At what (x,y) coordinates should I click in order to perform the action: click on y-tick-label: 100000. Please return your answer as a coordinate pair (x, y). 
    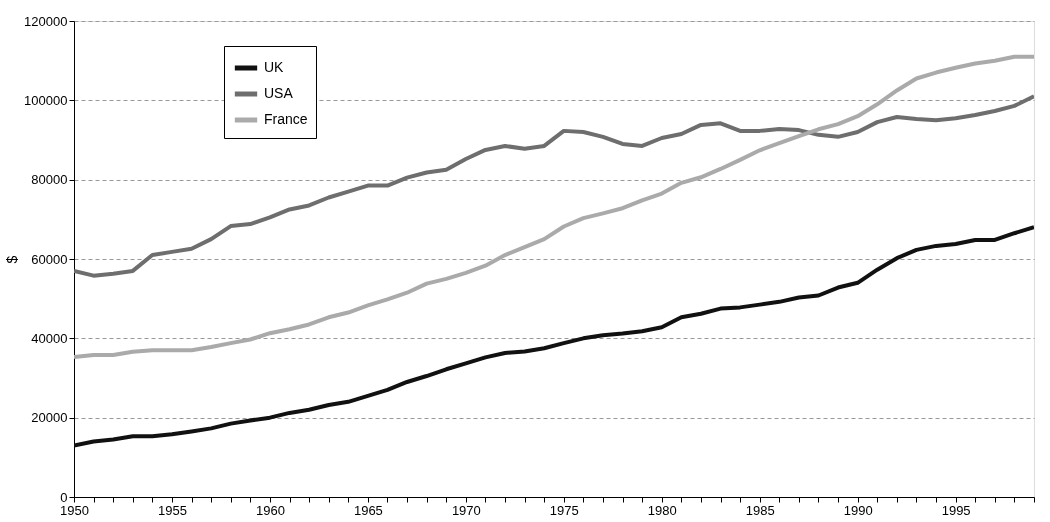
    Looking at the image, I should click on (46, 100).